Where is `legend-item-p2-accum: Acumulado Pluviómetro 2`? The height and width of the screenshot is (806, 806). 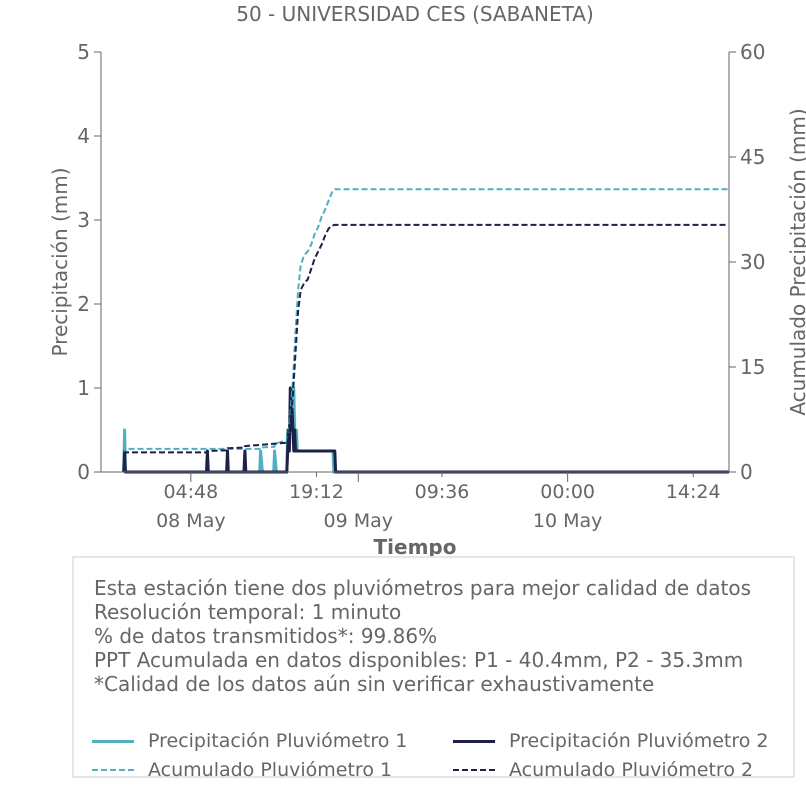 legend-item-p2-accum: Acumulado Pluviómetro 2 is located at coordinates (603, 770).